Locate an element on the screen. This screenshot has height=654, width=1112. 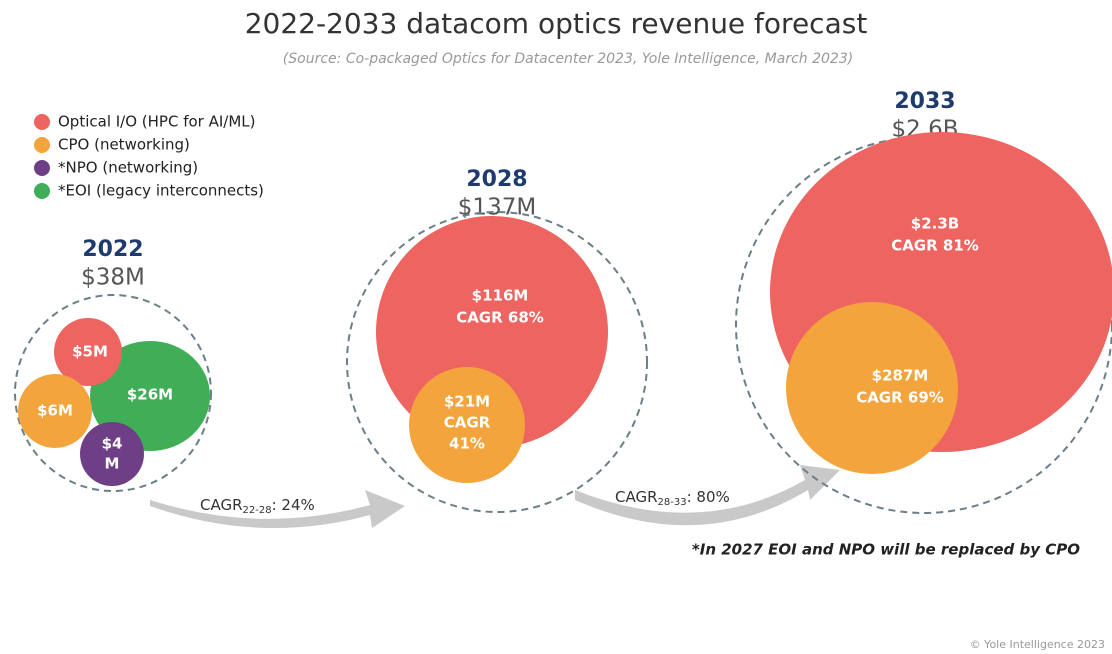
arrow-label: CAGR28-33: 80% is located at coordinates (672, 498).